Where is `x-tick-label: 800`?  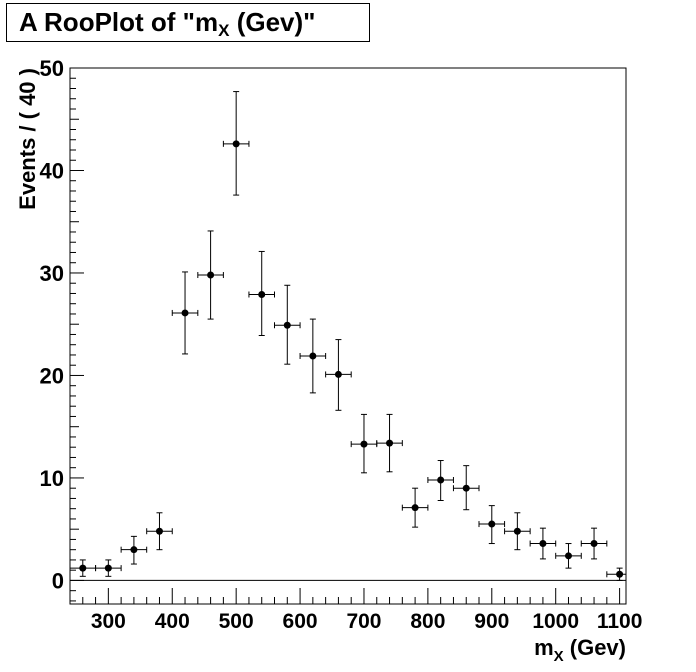 x-tick-label: 800 is located at coordinates (427, 621).